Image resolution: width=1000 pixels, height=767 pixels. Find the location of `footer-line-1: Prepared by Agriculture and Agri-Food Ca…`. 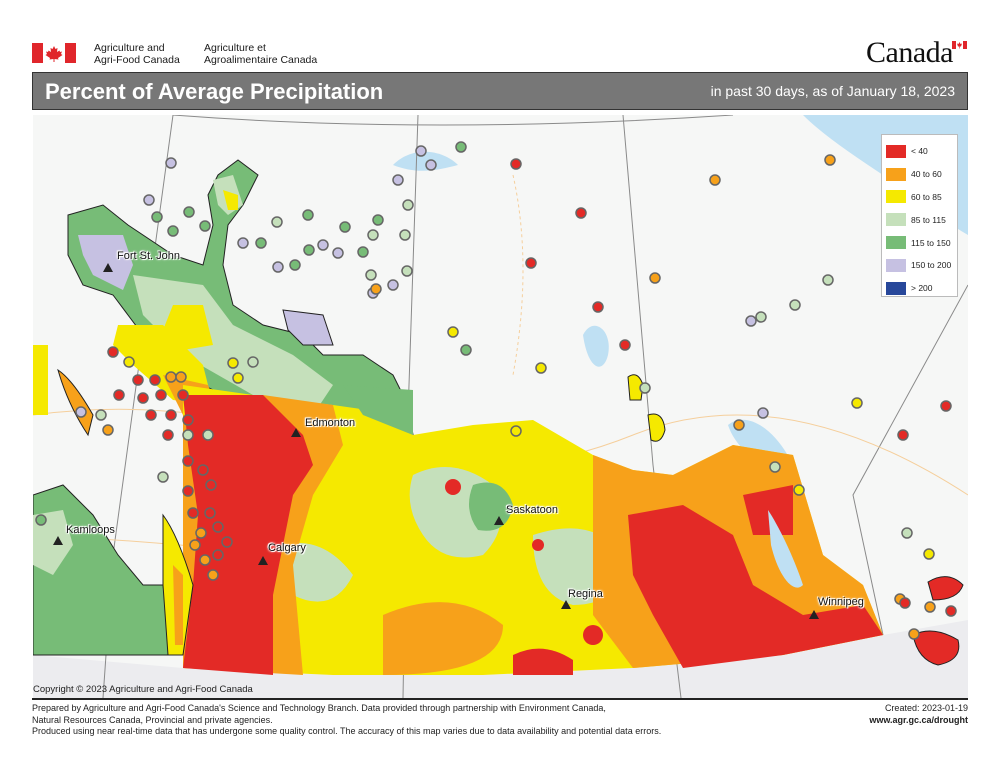

footer-line-1: Prepared by Agriculture and Agri-Food Ca… is located at coordinates (319, 708).